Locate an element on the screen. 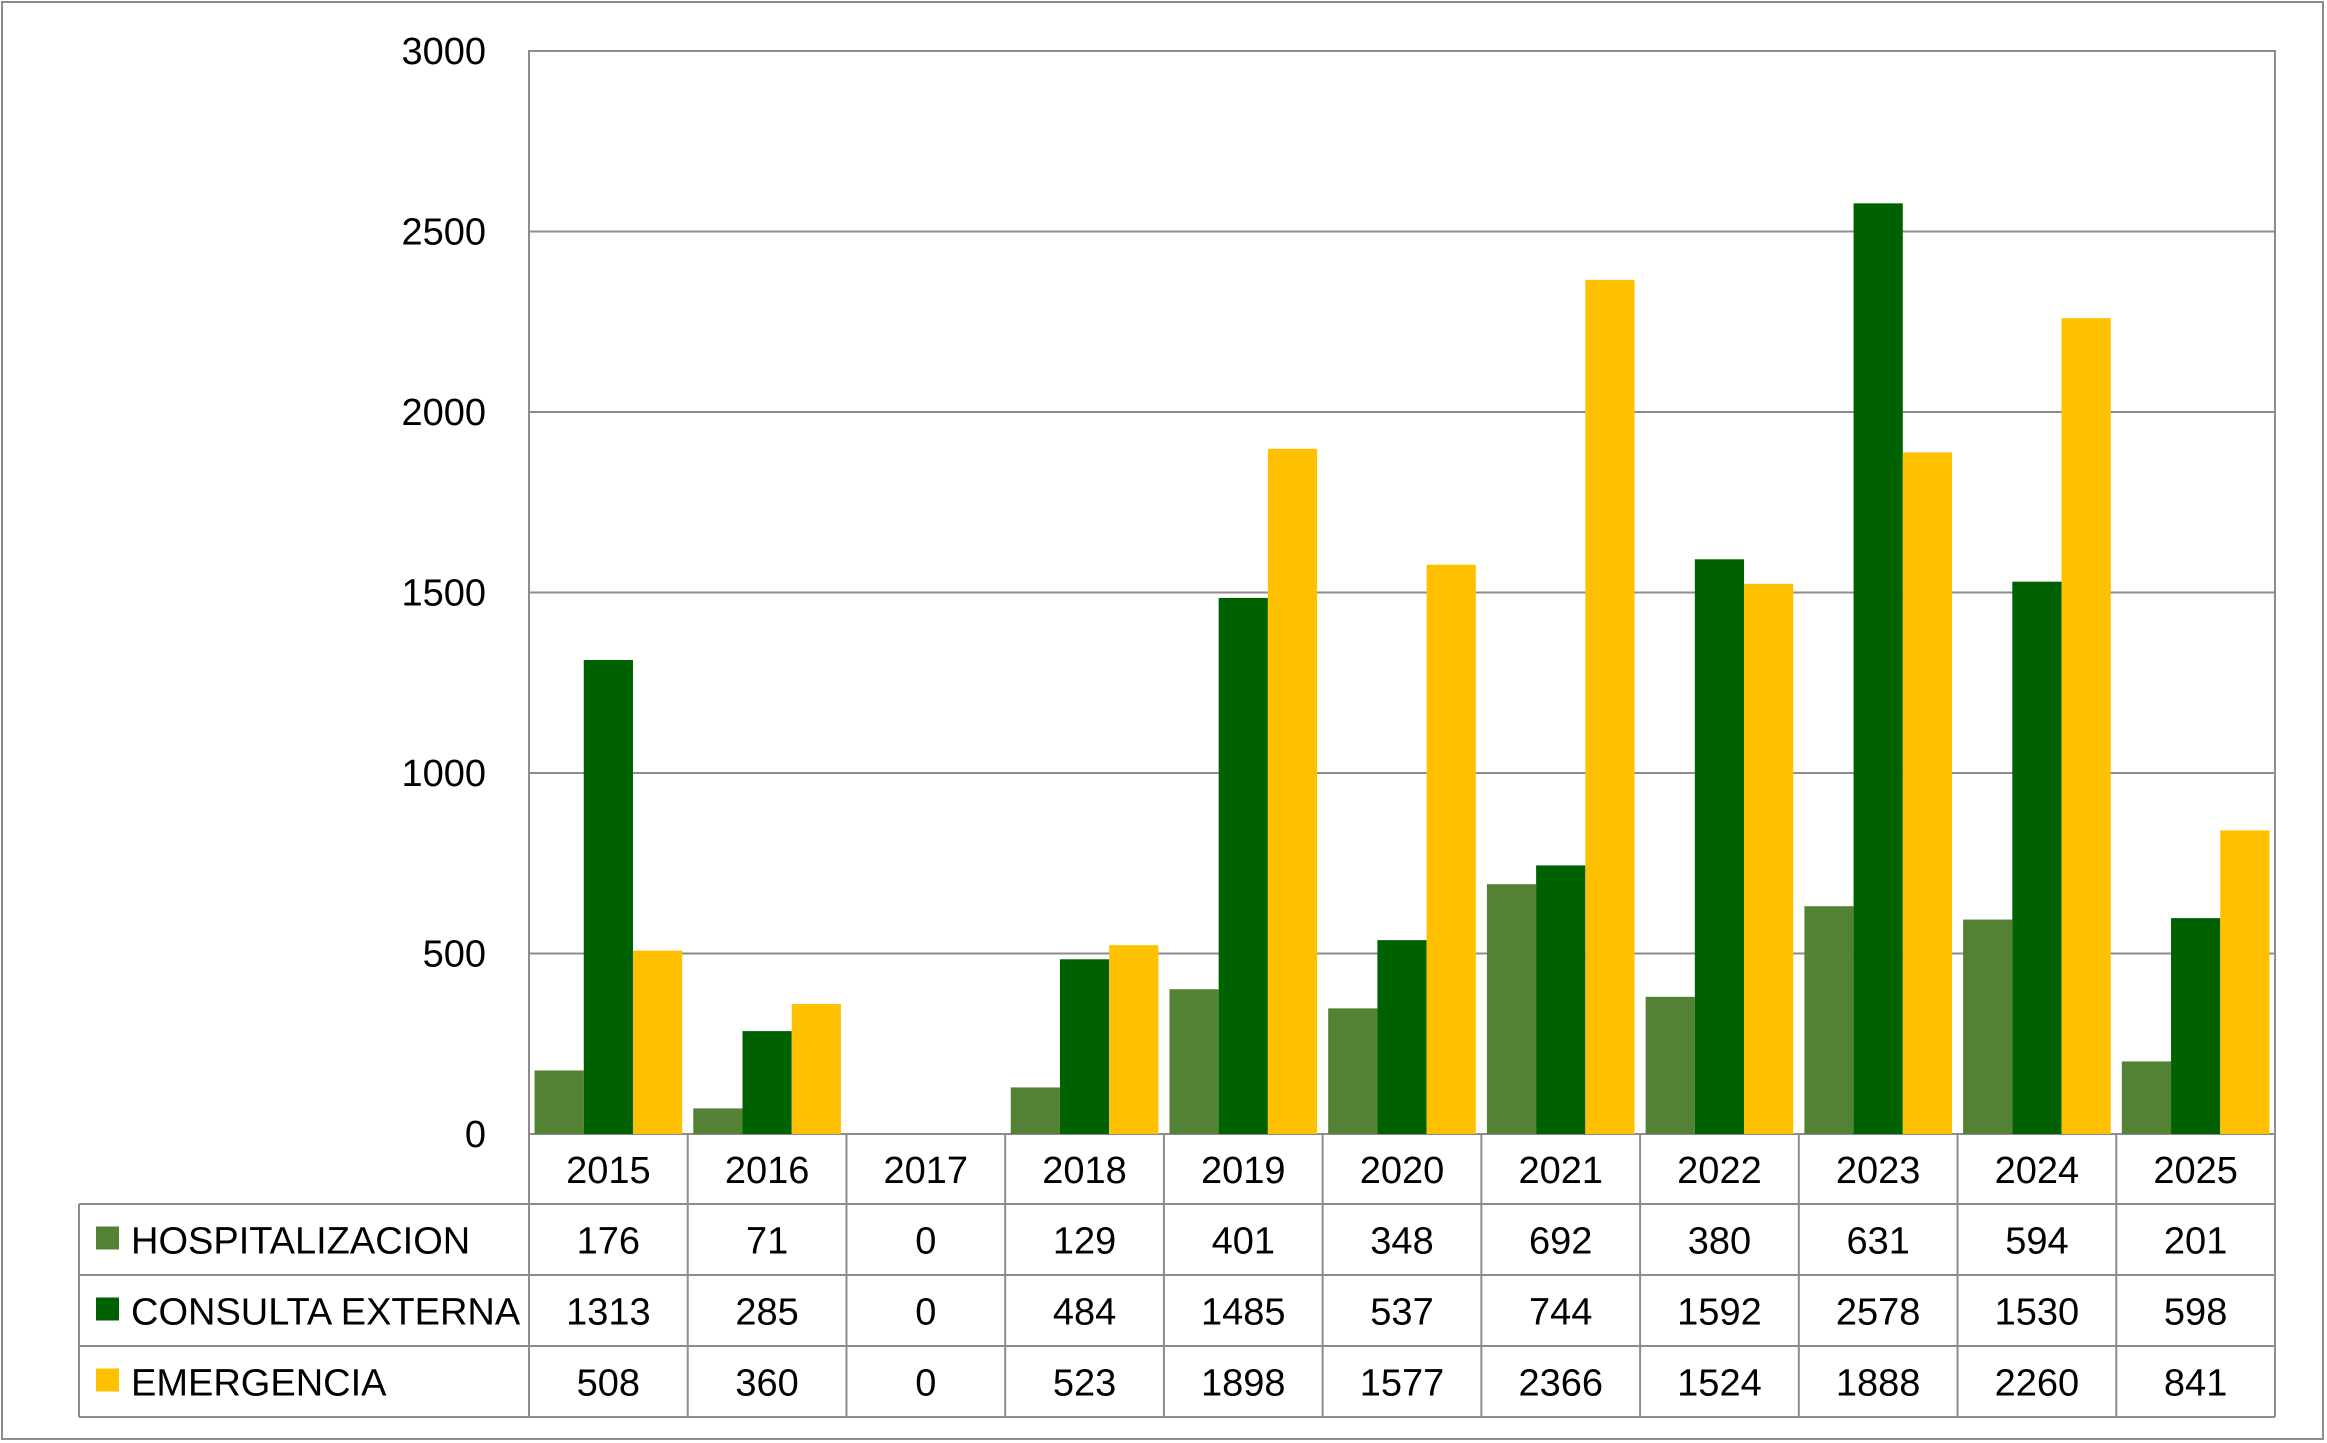 The width and height of the screenshot is (2327, 1443). bar-emergencia-2019 is located at coordinates (1292, 791).